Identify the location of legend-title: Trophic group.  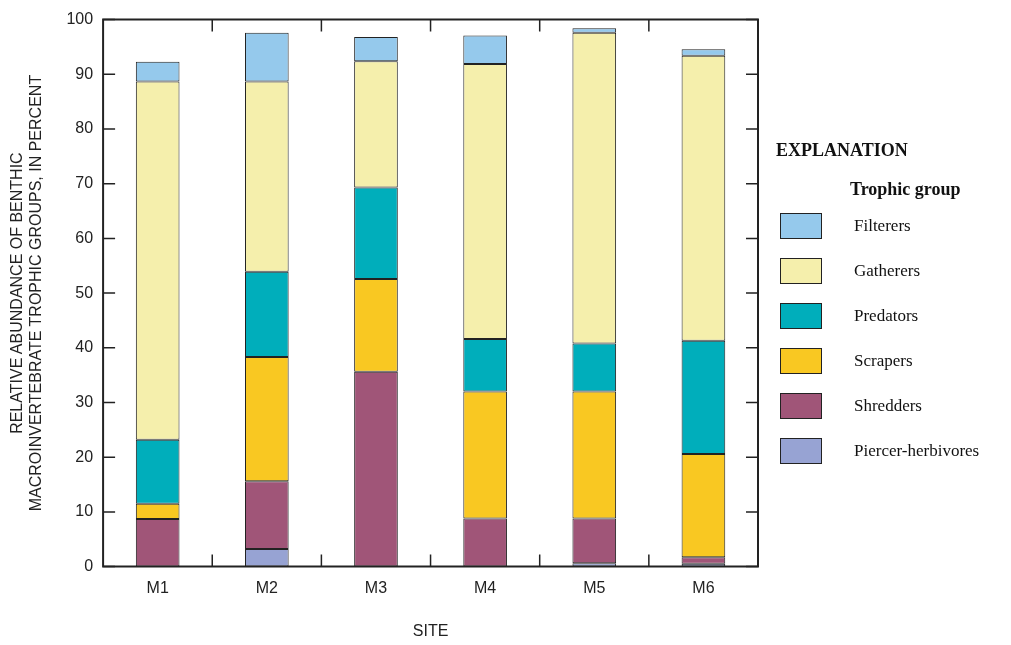
(906, 189).